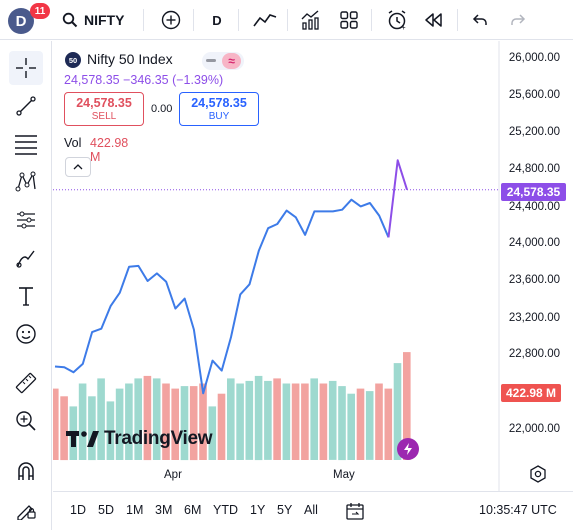 The width and height of the screenshot is (573, 530). Describe the element at coordinates (344, 475) in the screenshot. I see `time-tick-may: May` at that location.